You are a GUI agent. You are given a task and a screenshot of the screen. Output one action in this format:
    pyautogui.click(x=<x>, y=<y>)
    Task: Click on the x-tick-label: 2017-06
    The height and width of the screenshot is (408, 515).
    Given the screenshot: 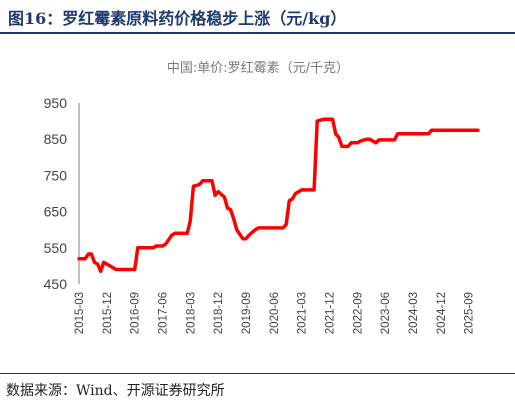 What is the action you would take?
    pyautogui.click(x=164, y=313)
    